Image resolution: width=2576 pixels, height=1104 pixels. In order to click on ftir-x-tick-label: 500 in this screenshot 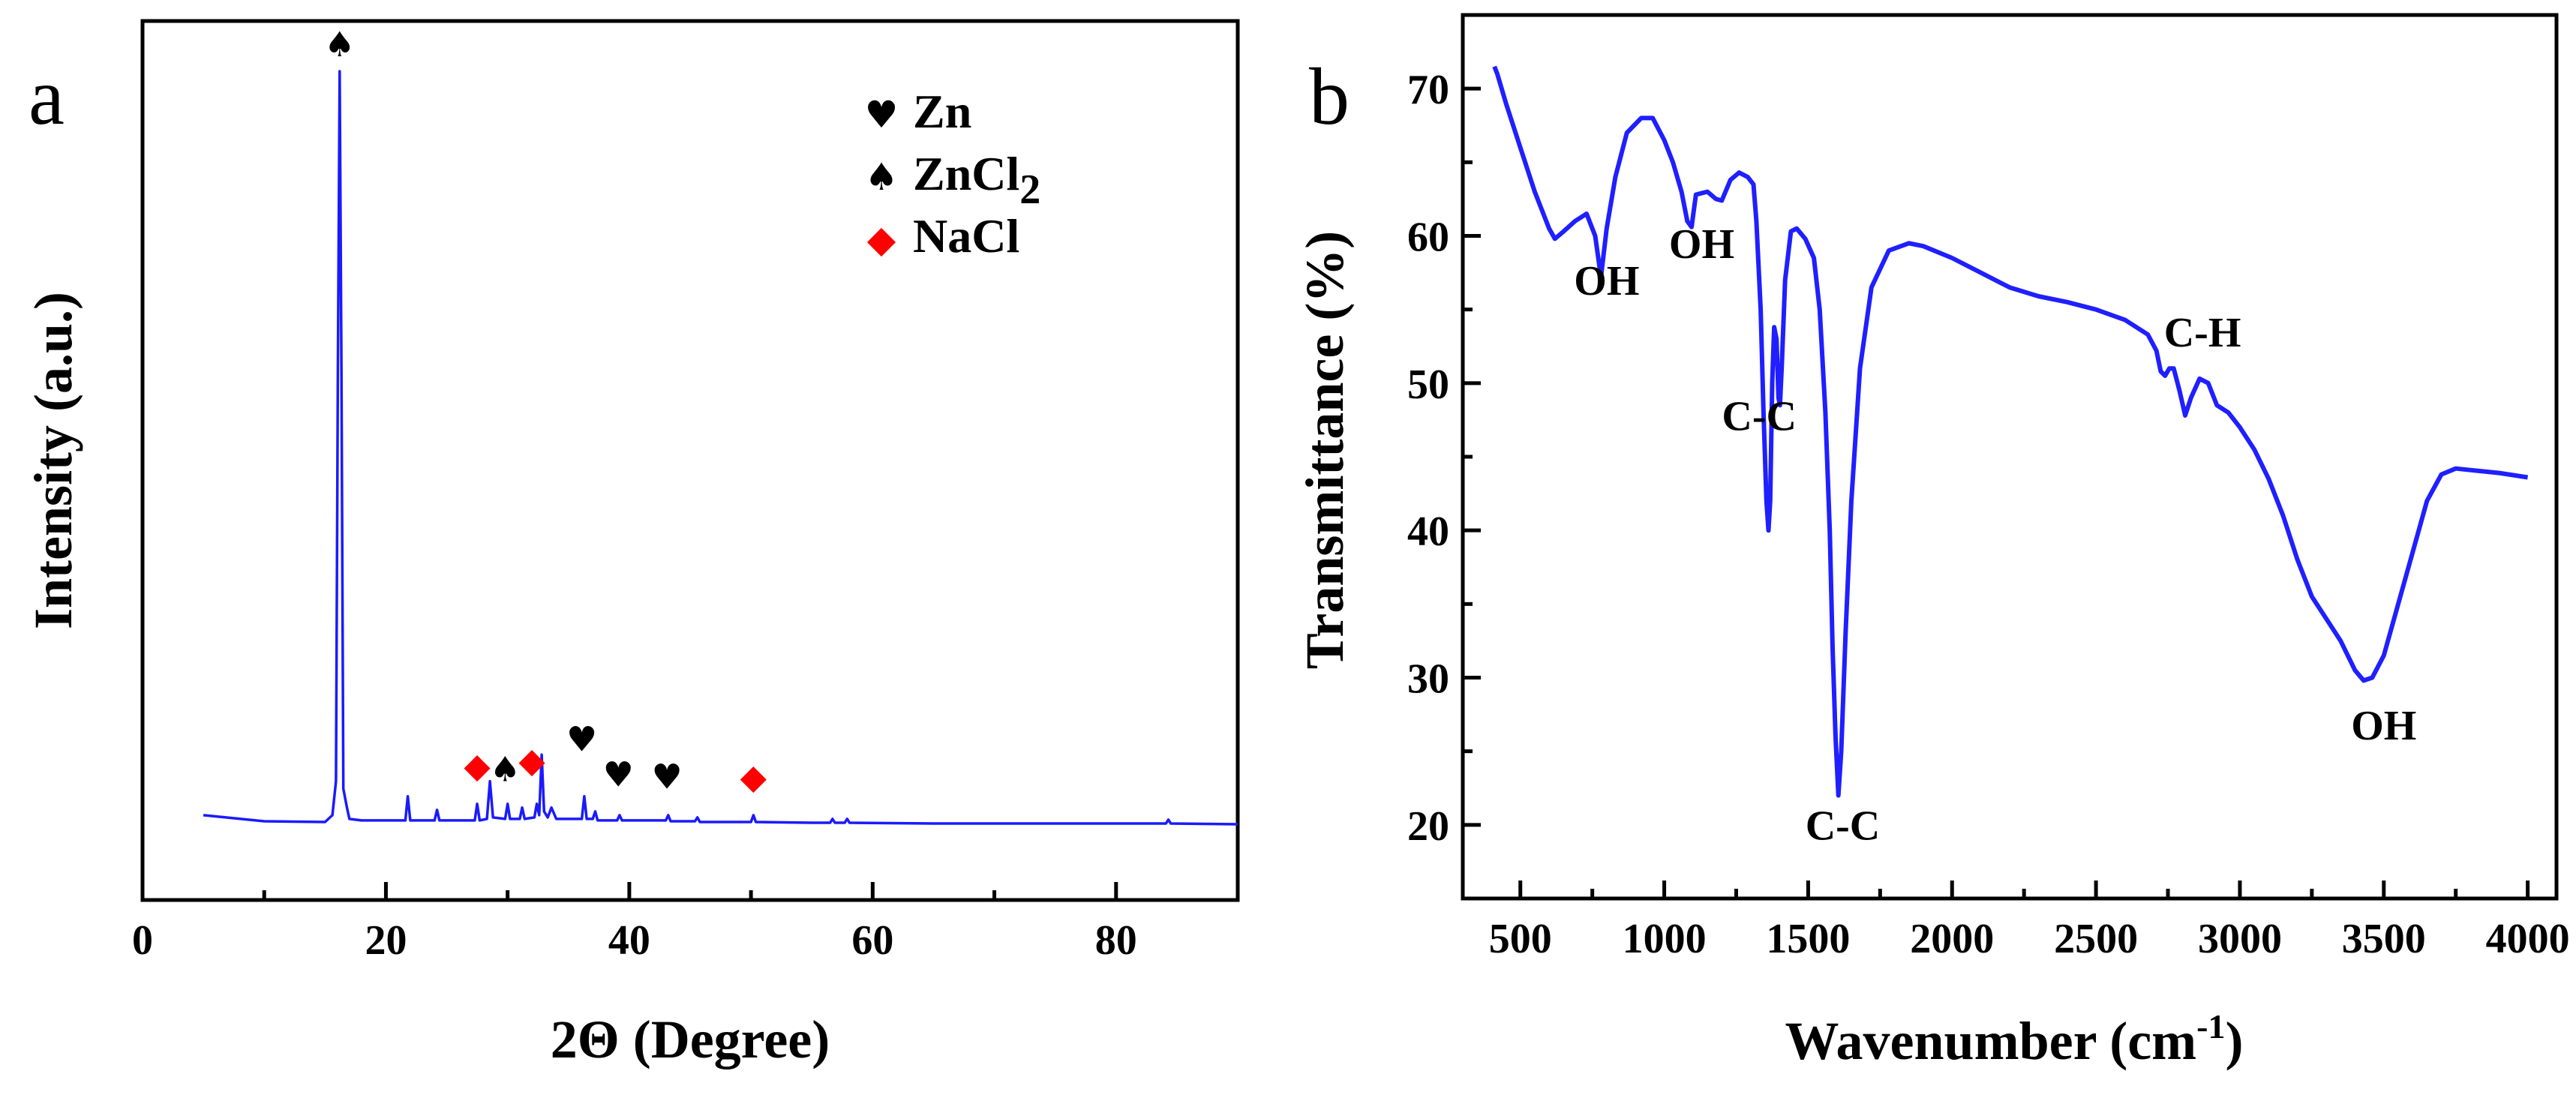, I will do `click(1520, 939)`.